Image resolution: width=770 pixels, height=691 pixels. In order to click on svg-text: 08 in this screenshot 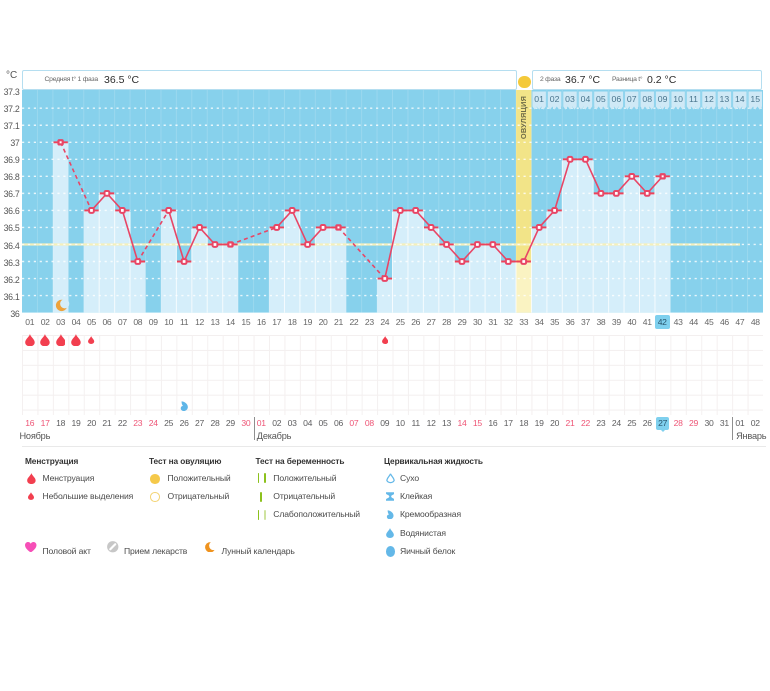, I will do `click(647, 99)`.